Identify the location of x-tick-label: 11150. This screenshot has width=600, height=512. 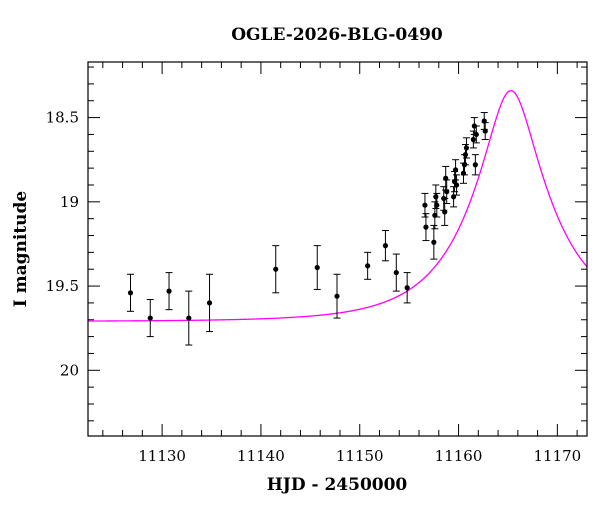
(360, 456).